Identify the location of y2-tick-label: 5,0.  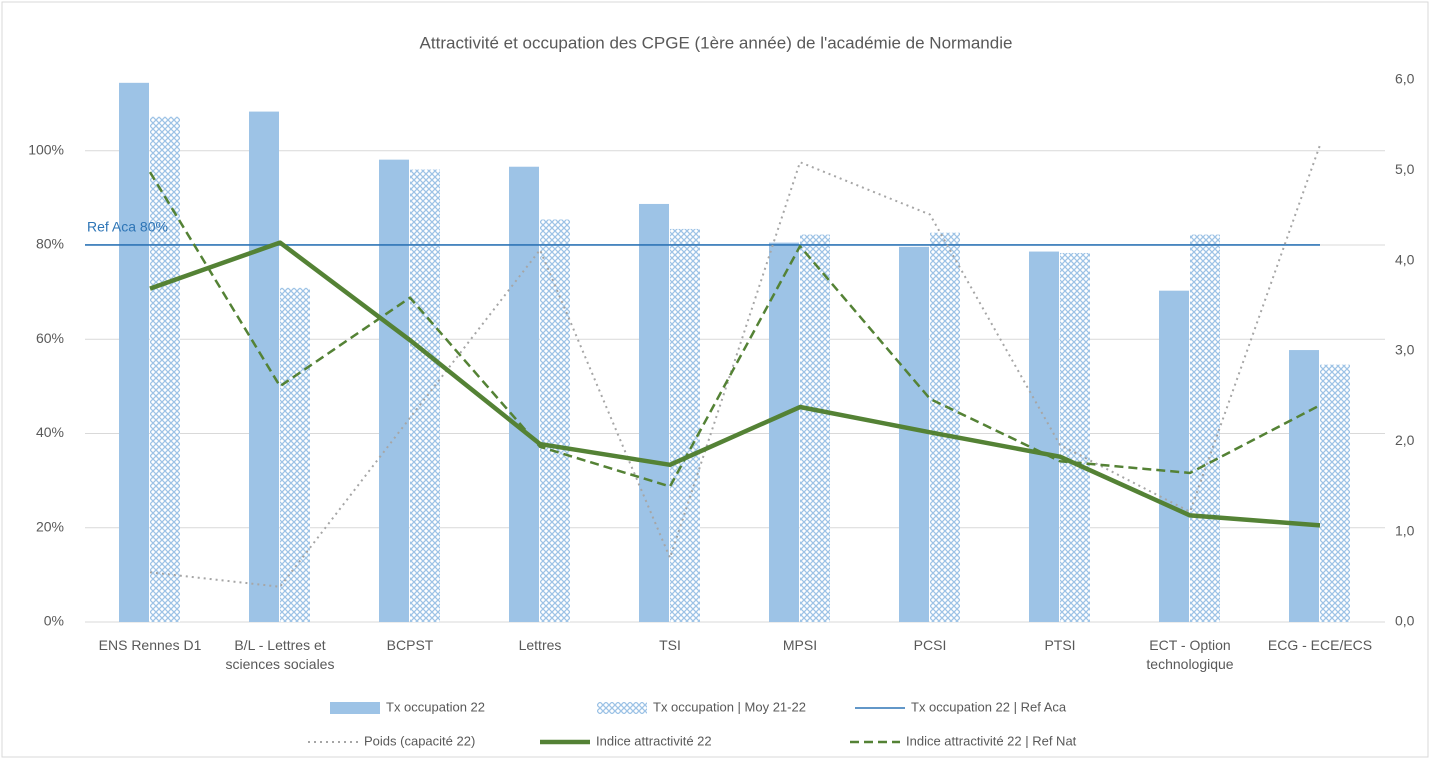
(1405, 169).